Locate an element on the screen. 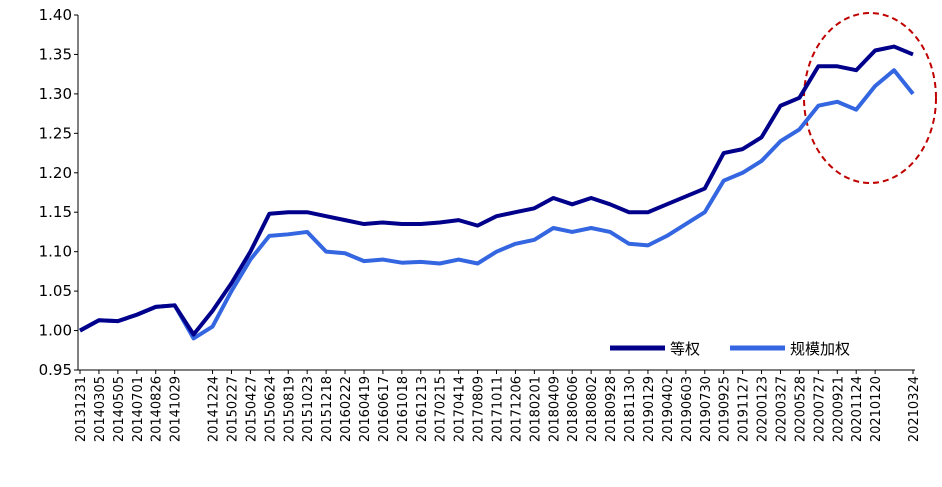 Image resolution: width=942 pixels, height=487 pixels. x-tick-label: 20150819 is located at coordinates (289, 409).